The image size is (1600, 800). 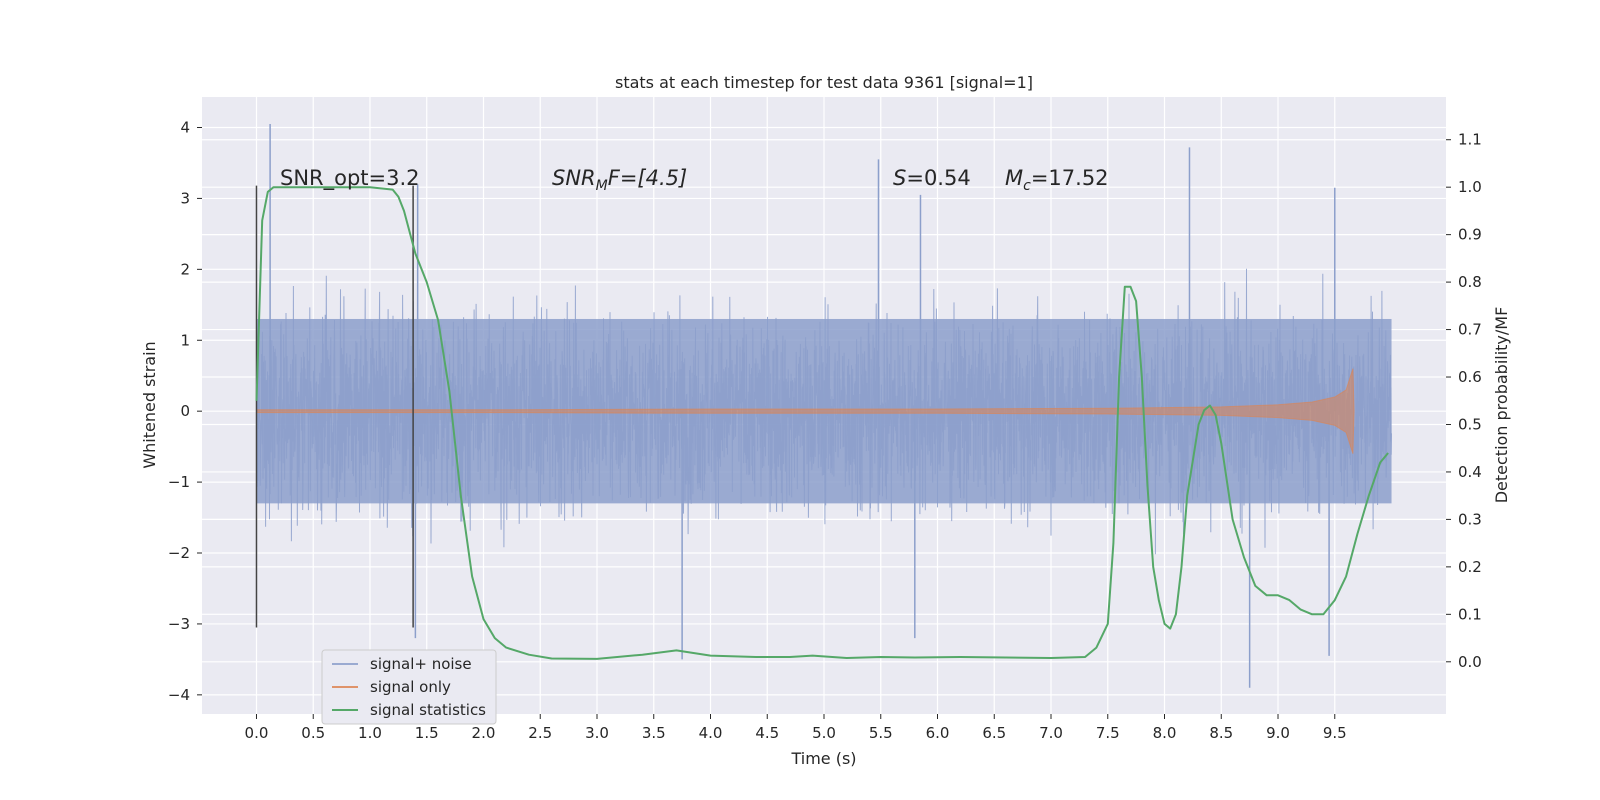 I want to click on x-tick-label: 1.5, so click(x=427, y=733).